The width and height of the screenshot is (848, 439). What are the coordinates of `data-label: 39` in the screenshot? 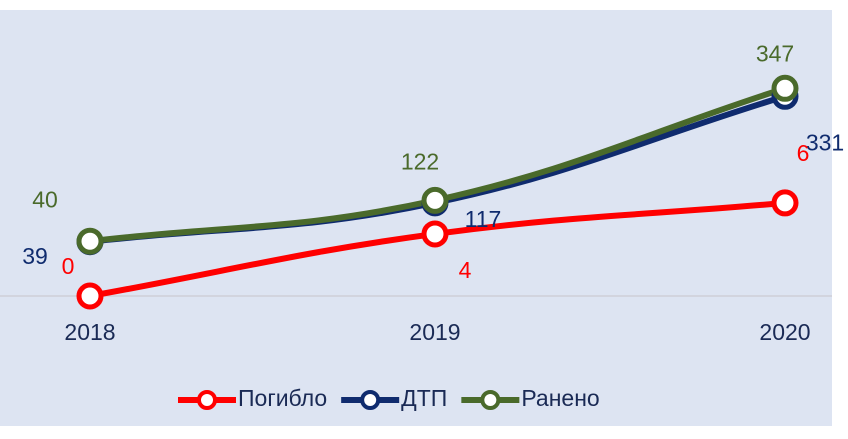 It's located at (35, 256).